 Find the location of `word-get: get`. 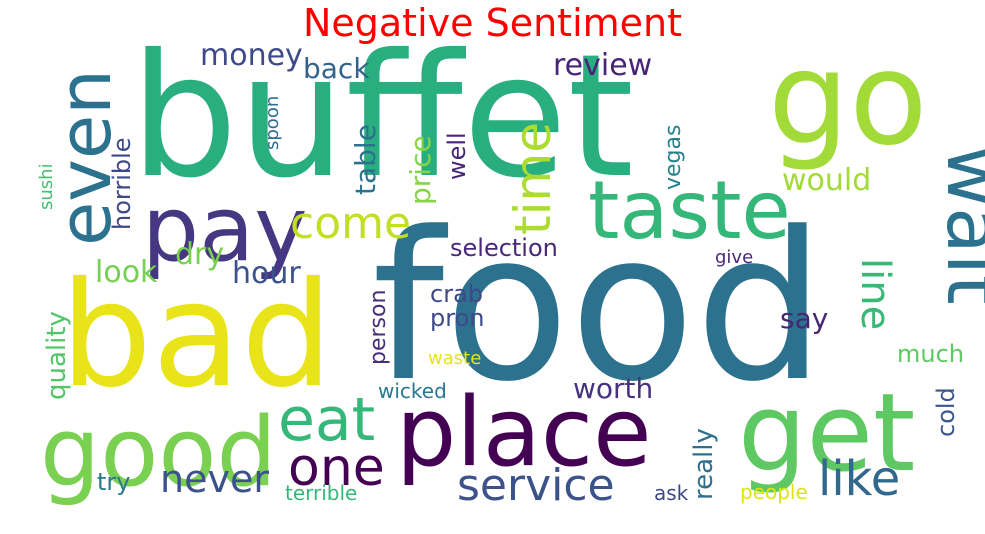

word-get: get is located at coordinates (826, 433).